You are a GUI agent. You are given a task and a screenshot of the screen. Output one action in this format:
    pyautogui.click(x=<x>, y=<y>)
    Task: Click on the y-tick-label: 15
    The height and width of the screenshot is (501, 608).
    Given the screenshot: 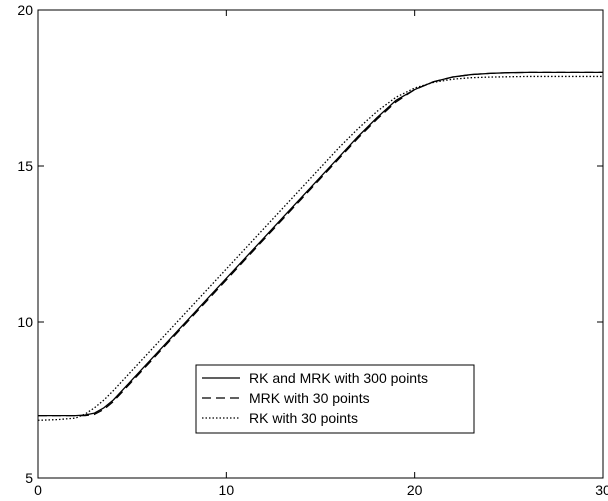 What is the action you would take?
    pyautogui.click(x=25, y=166)
    